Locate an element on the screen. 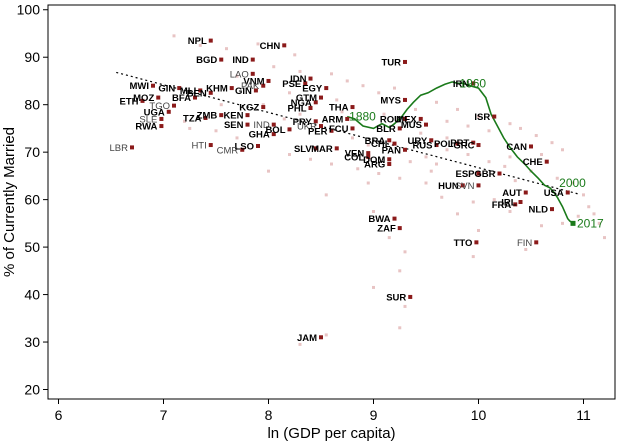 The width and height of the screenshot is (620, 443). country-label: BWA is located at coordinates (379, 219).